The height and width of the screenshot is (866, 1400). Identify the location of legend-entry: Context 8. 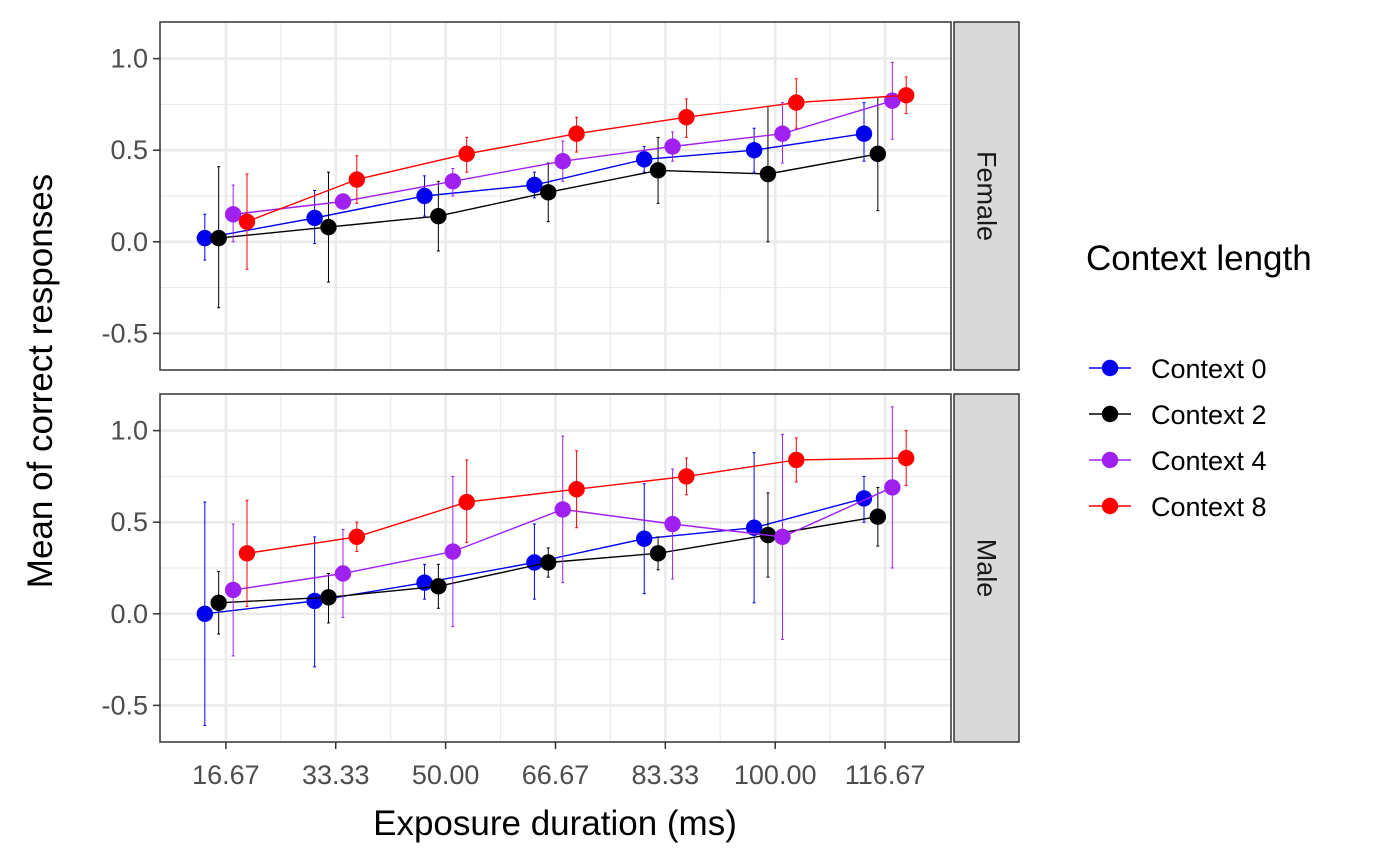
(1178, 507).